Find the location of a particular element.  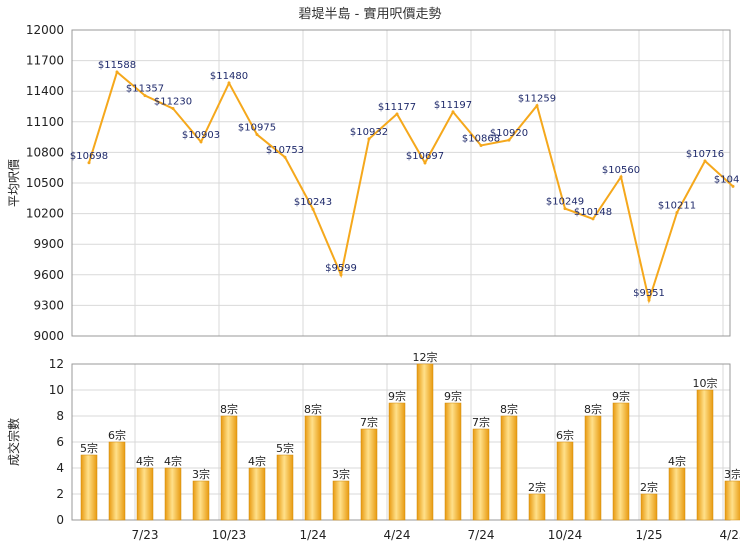

volume-y-tick-label: 10 is located at coordinates (56, 390).